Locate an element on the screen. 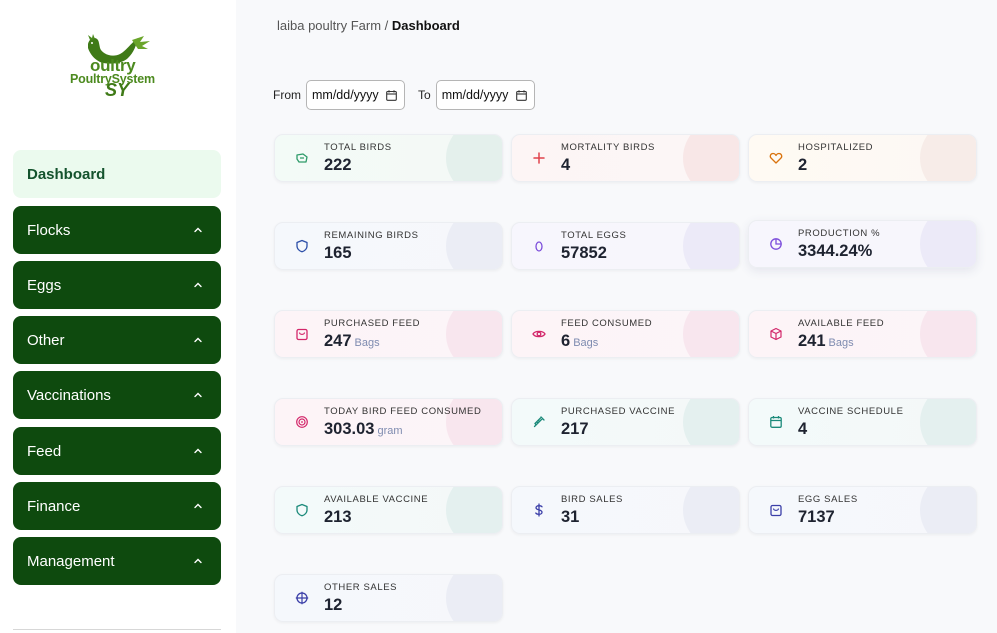 Image resolution: width=997 pixels, height=633 pixels. egg-icon is located at coordinates (539, 246).